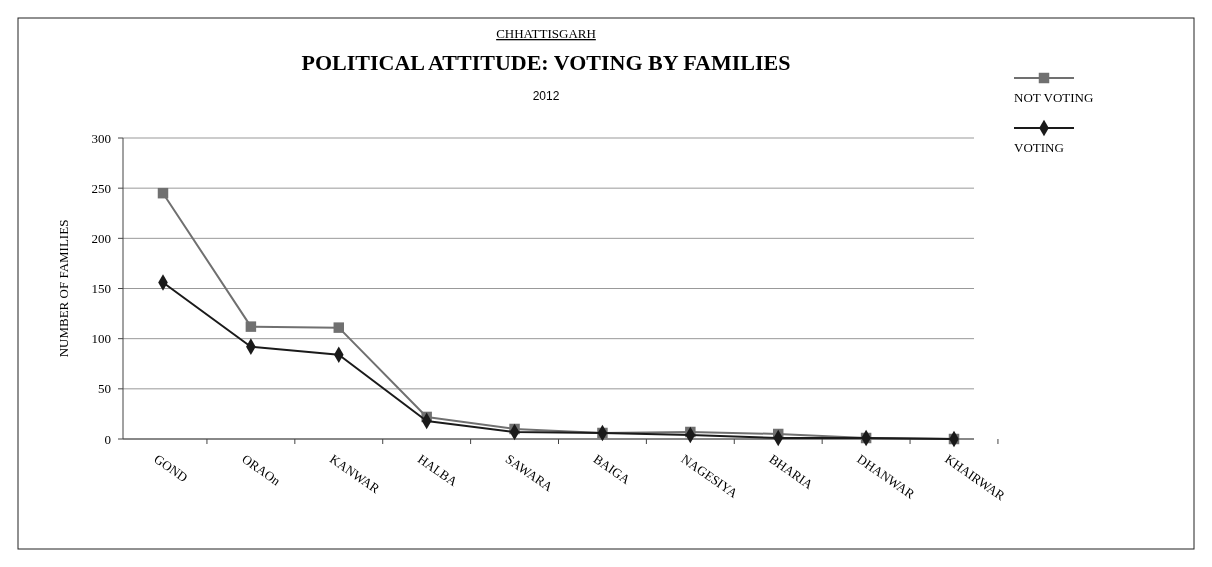 This screenshot has width=1212, height=567. I want to click on y-axis-title: NUMBER OF FAMILIES, so click(63, 288).